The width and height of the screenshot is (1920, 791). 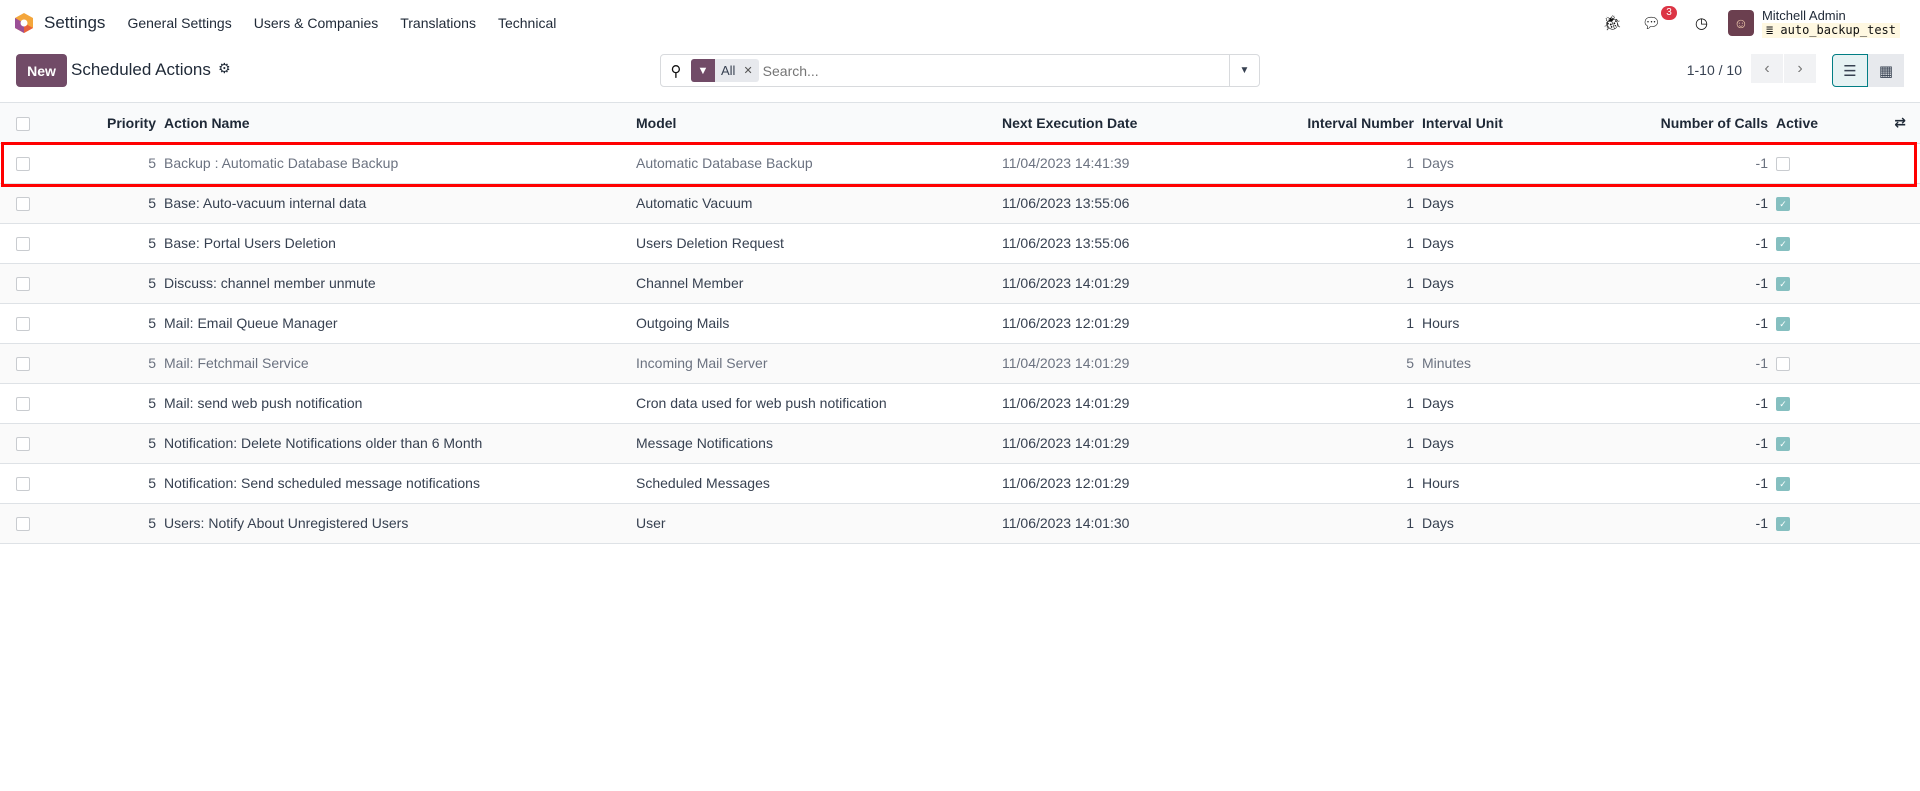 What do you see at coordinates (819, 443) in the screenshot?
I see `cell-model: Message Notifications` at bounding box center [819, 443].